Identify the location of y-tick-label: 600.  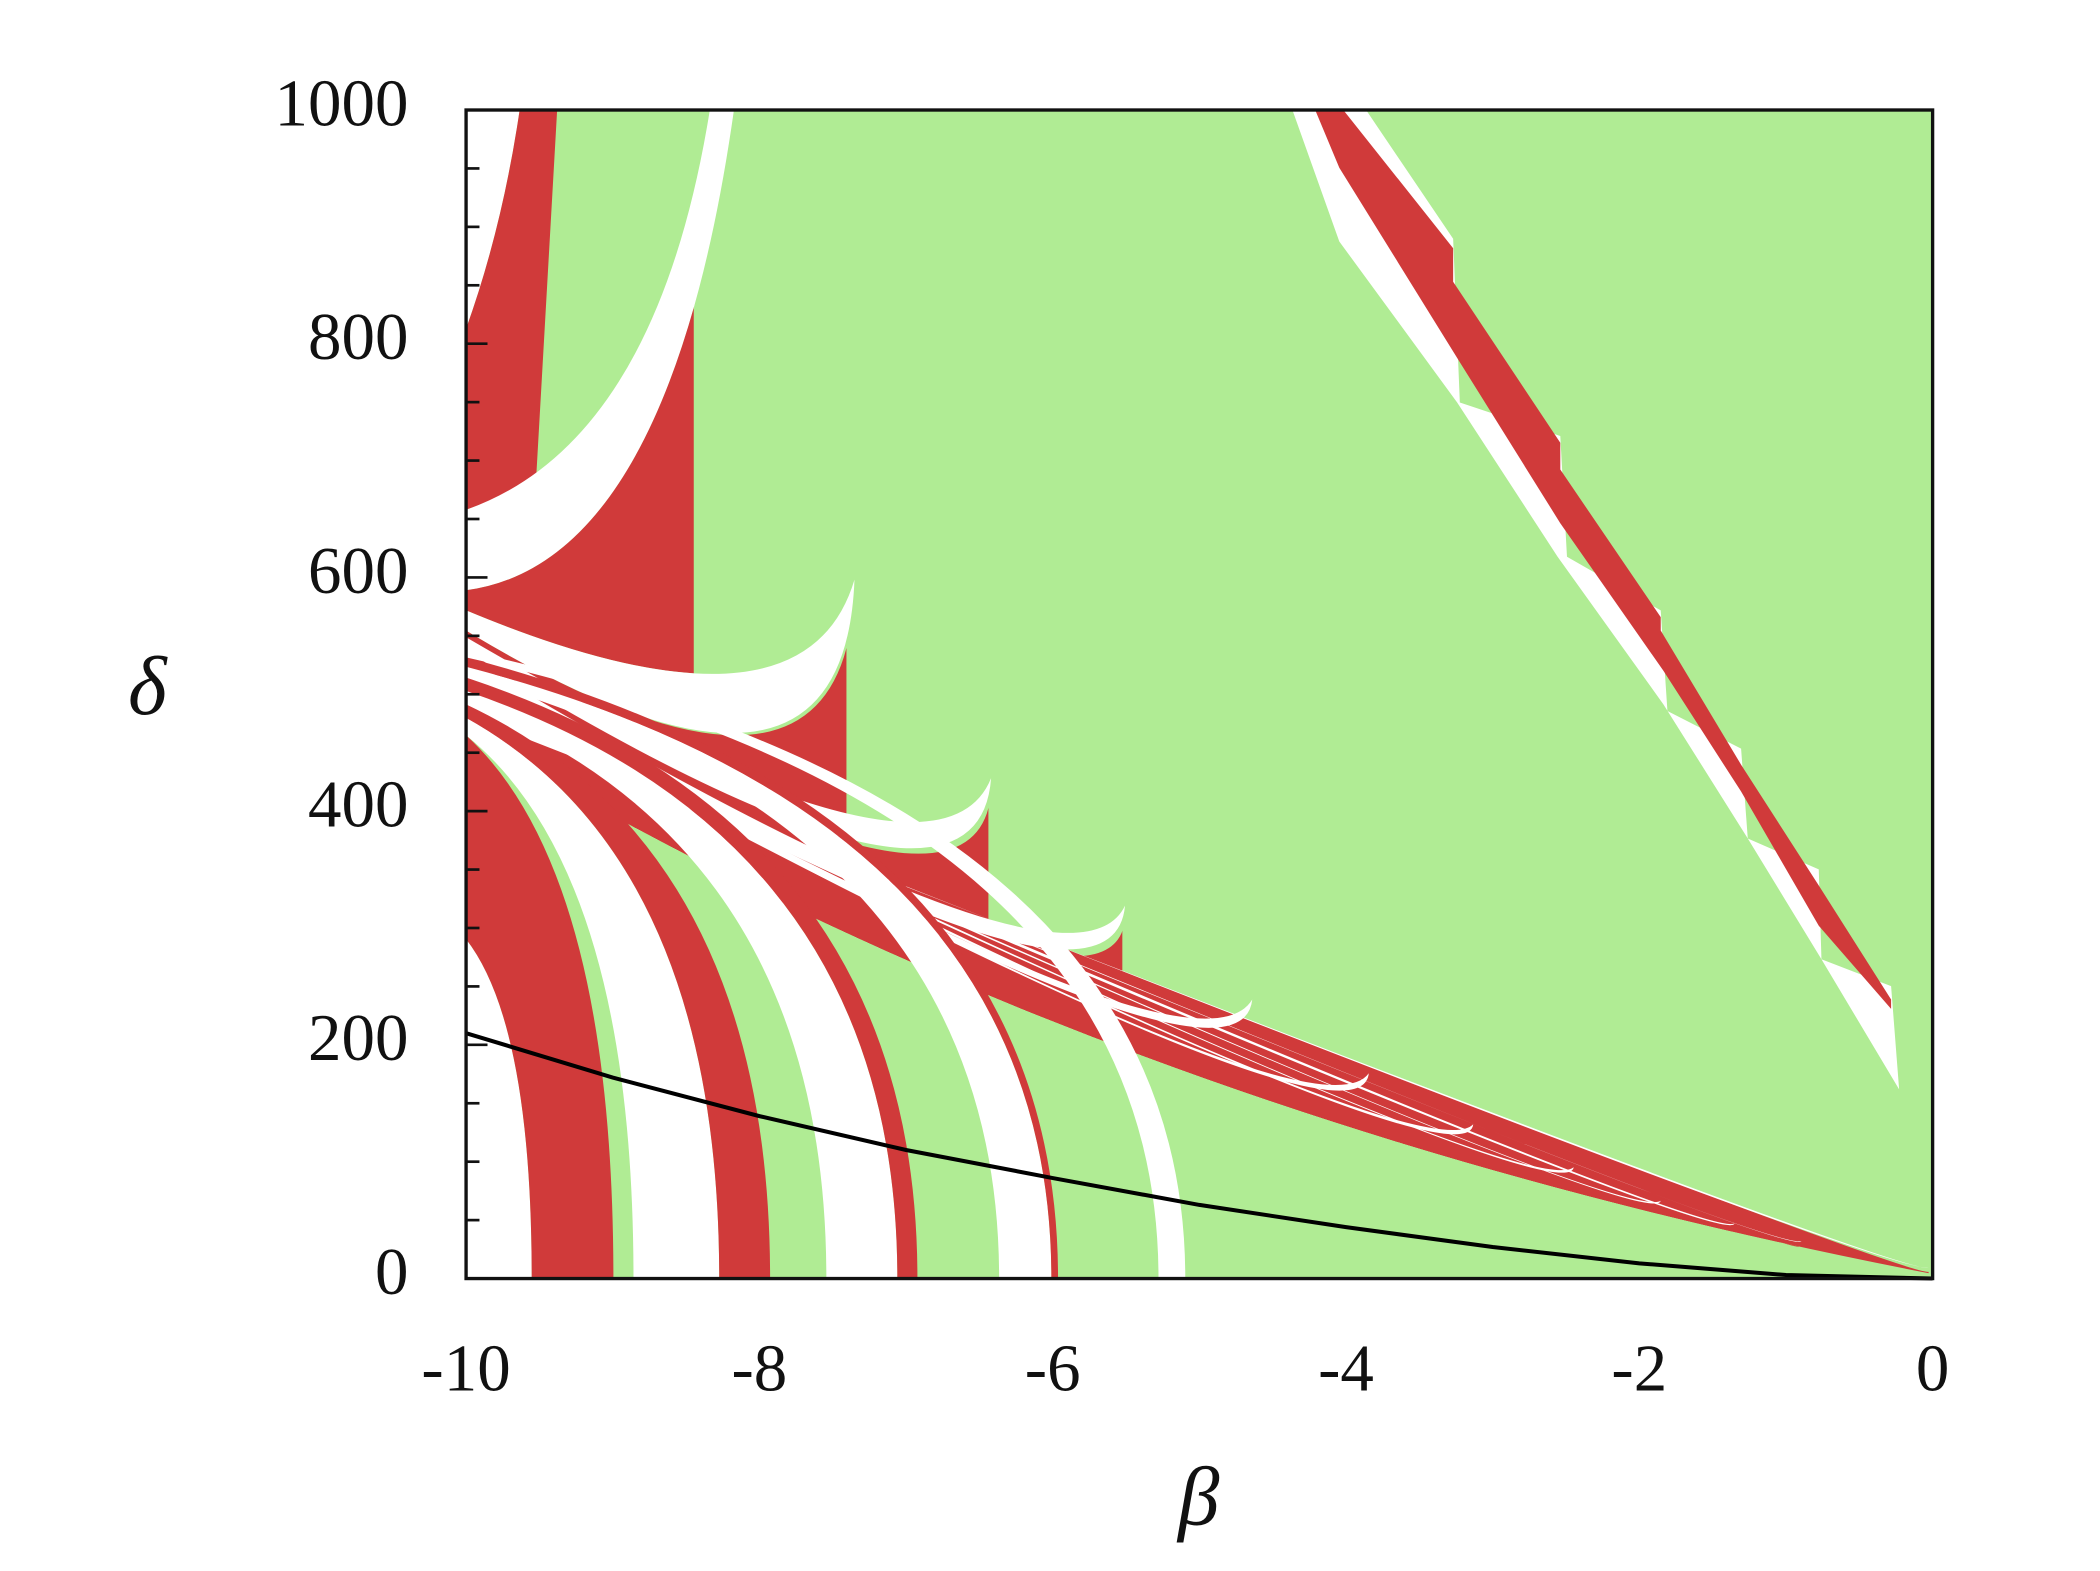
(358, 571).